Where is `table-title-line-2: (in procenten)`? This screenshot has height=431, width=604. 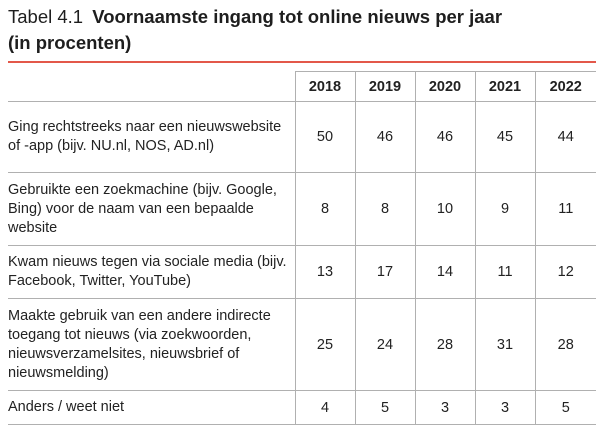 table-title-line-2: (in procenten) is located at coordinates (70, 42).